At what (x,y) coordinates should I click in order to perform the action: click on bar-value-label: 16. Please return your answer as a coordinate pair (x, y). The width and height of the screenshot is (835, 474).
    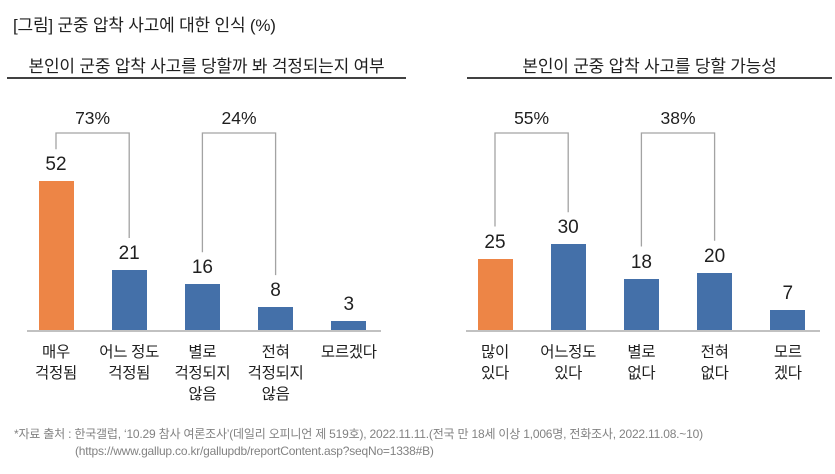
    Looking at the image, I should click on (202, 268).